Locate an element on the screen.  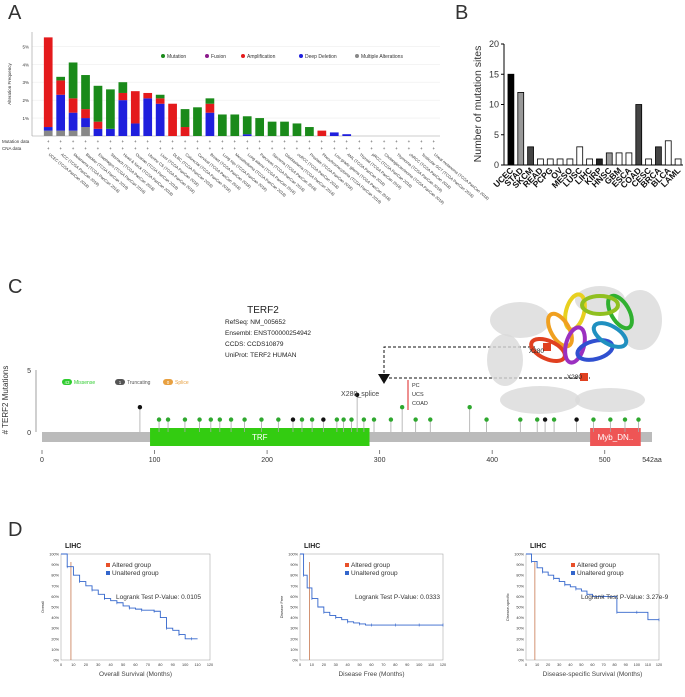
a-legend-dot is located at coordinates (357, 56).